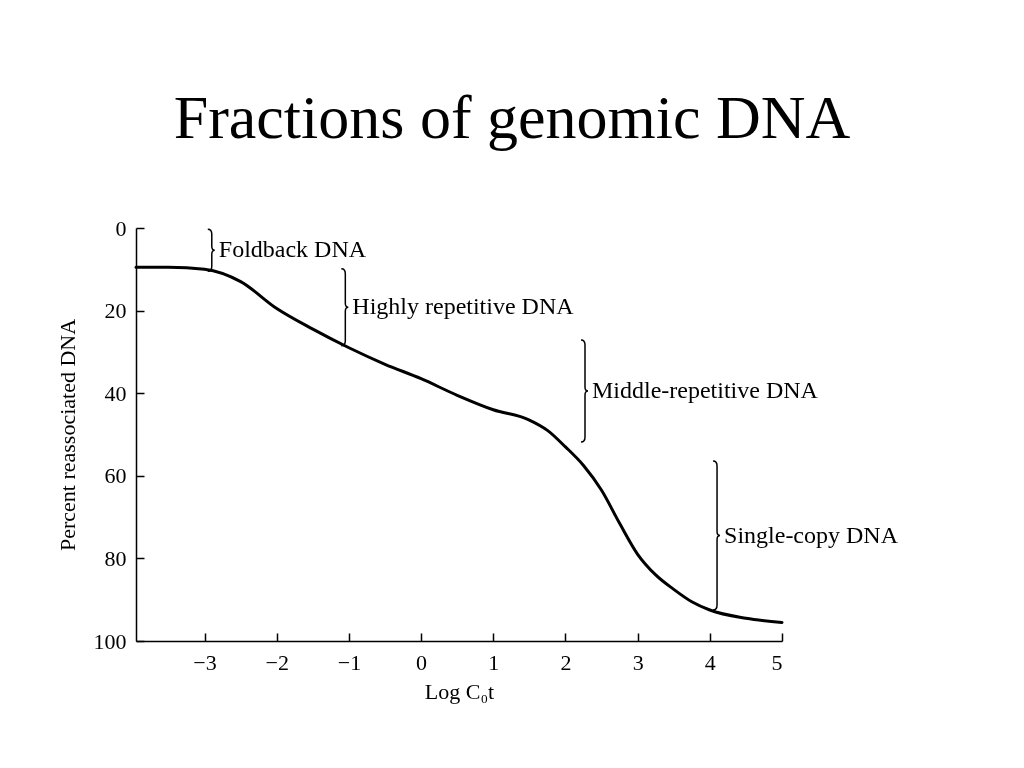 The width and height of the screenshot is (1024, 768). Describe the element at coordinates (67, 435) in the screenshot. I see `y-axis-title: Percent reassociated DNA` at that location.